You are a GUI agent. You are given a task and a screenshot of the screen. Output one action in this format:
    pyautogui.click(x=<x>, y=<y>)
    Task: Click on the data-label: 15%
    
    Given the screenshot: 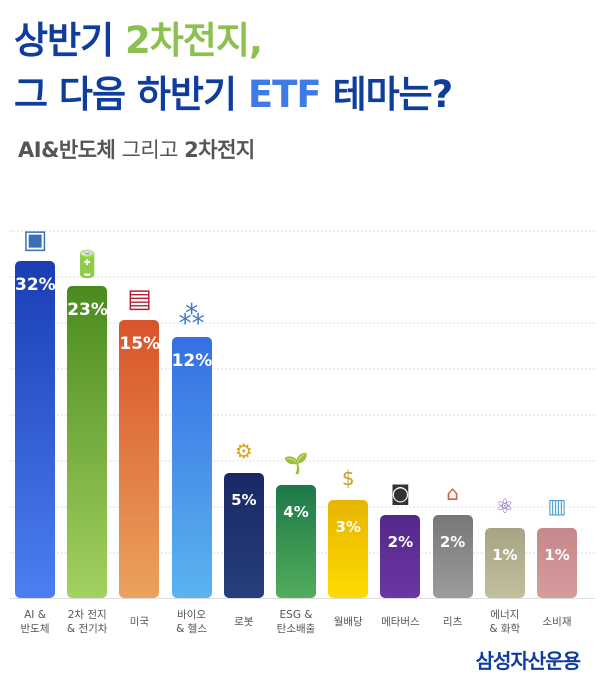 What is the action you would take?
    pyautogui.click(x=140, y=344)
    